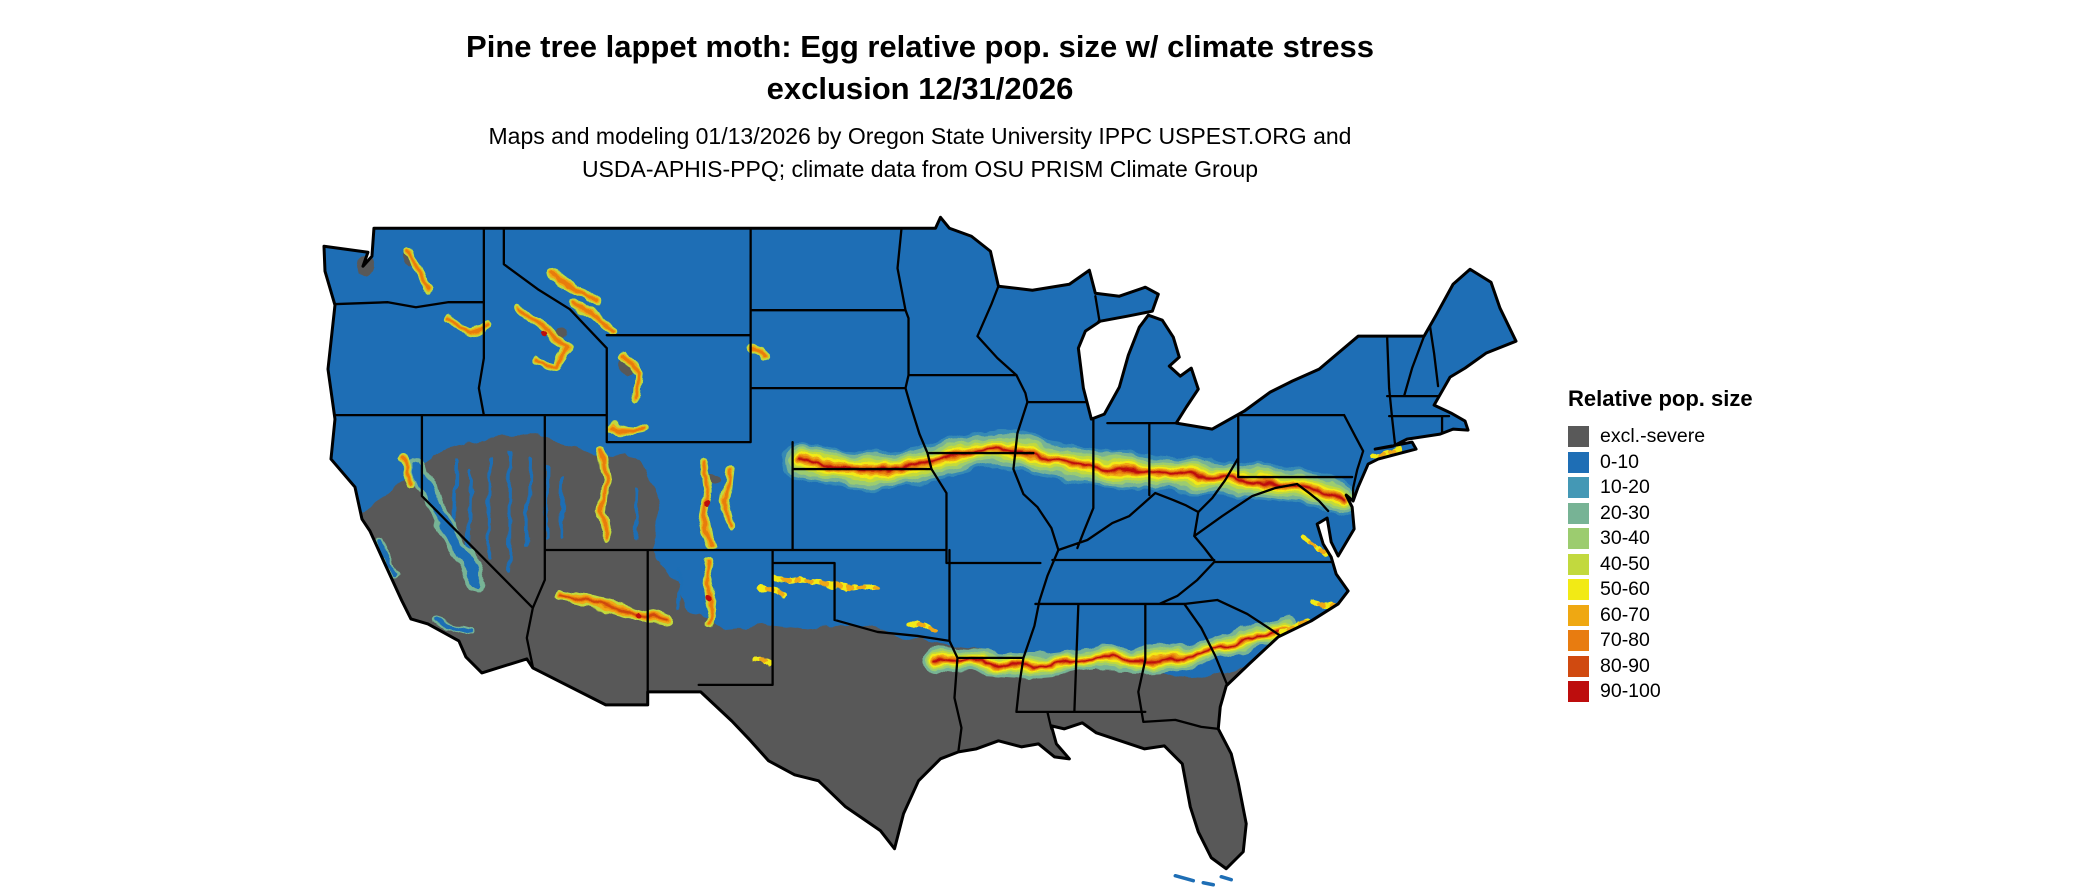  Describe the element at coordinates (1625, 665) in the screenshot. I see `legend-label: 80-90` at that location.